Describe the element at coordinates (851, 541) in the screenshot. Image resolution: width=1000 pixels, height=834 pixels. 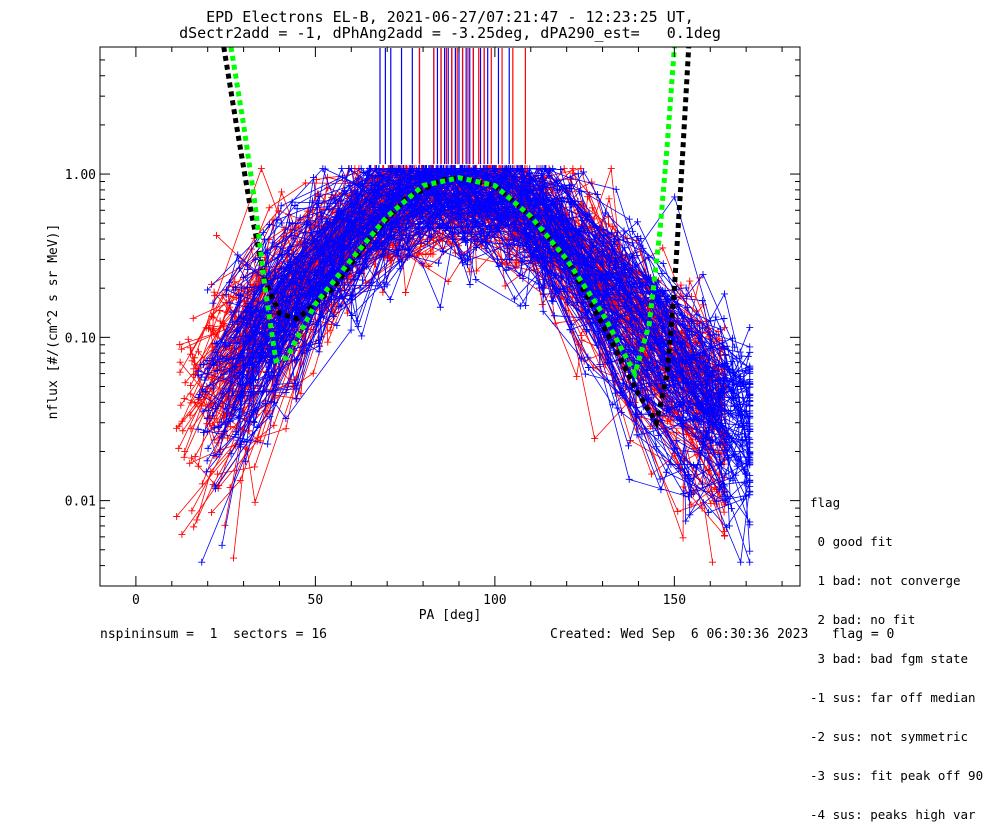
I see `legend-item: 0 good fit` at that location.